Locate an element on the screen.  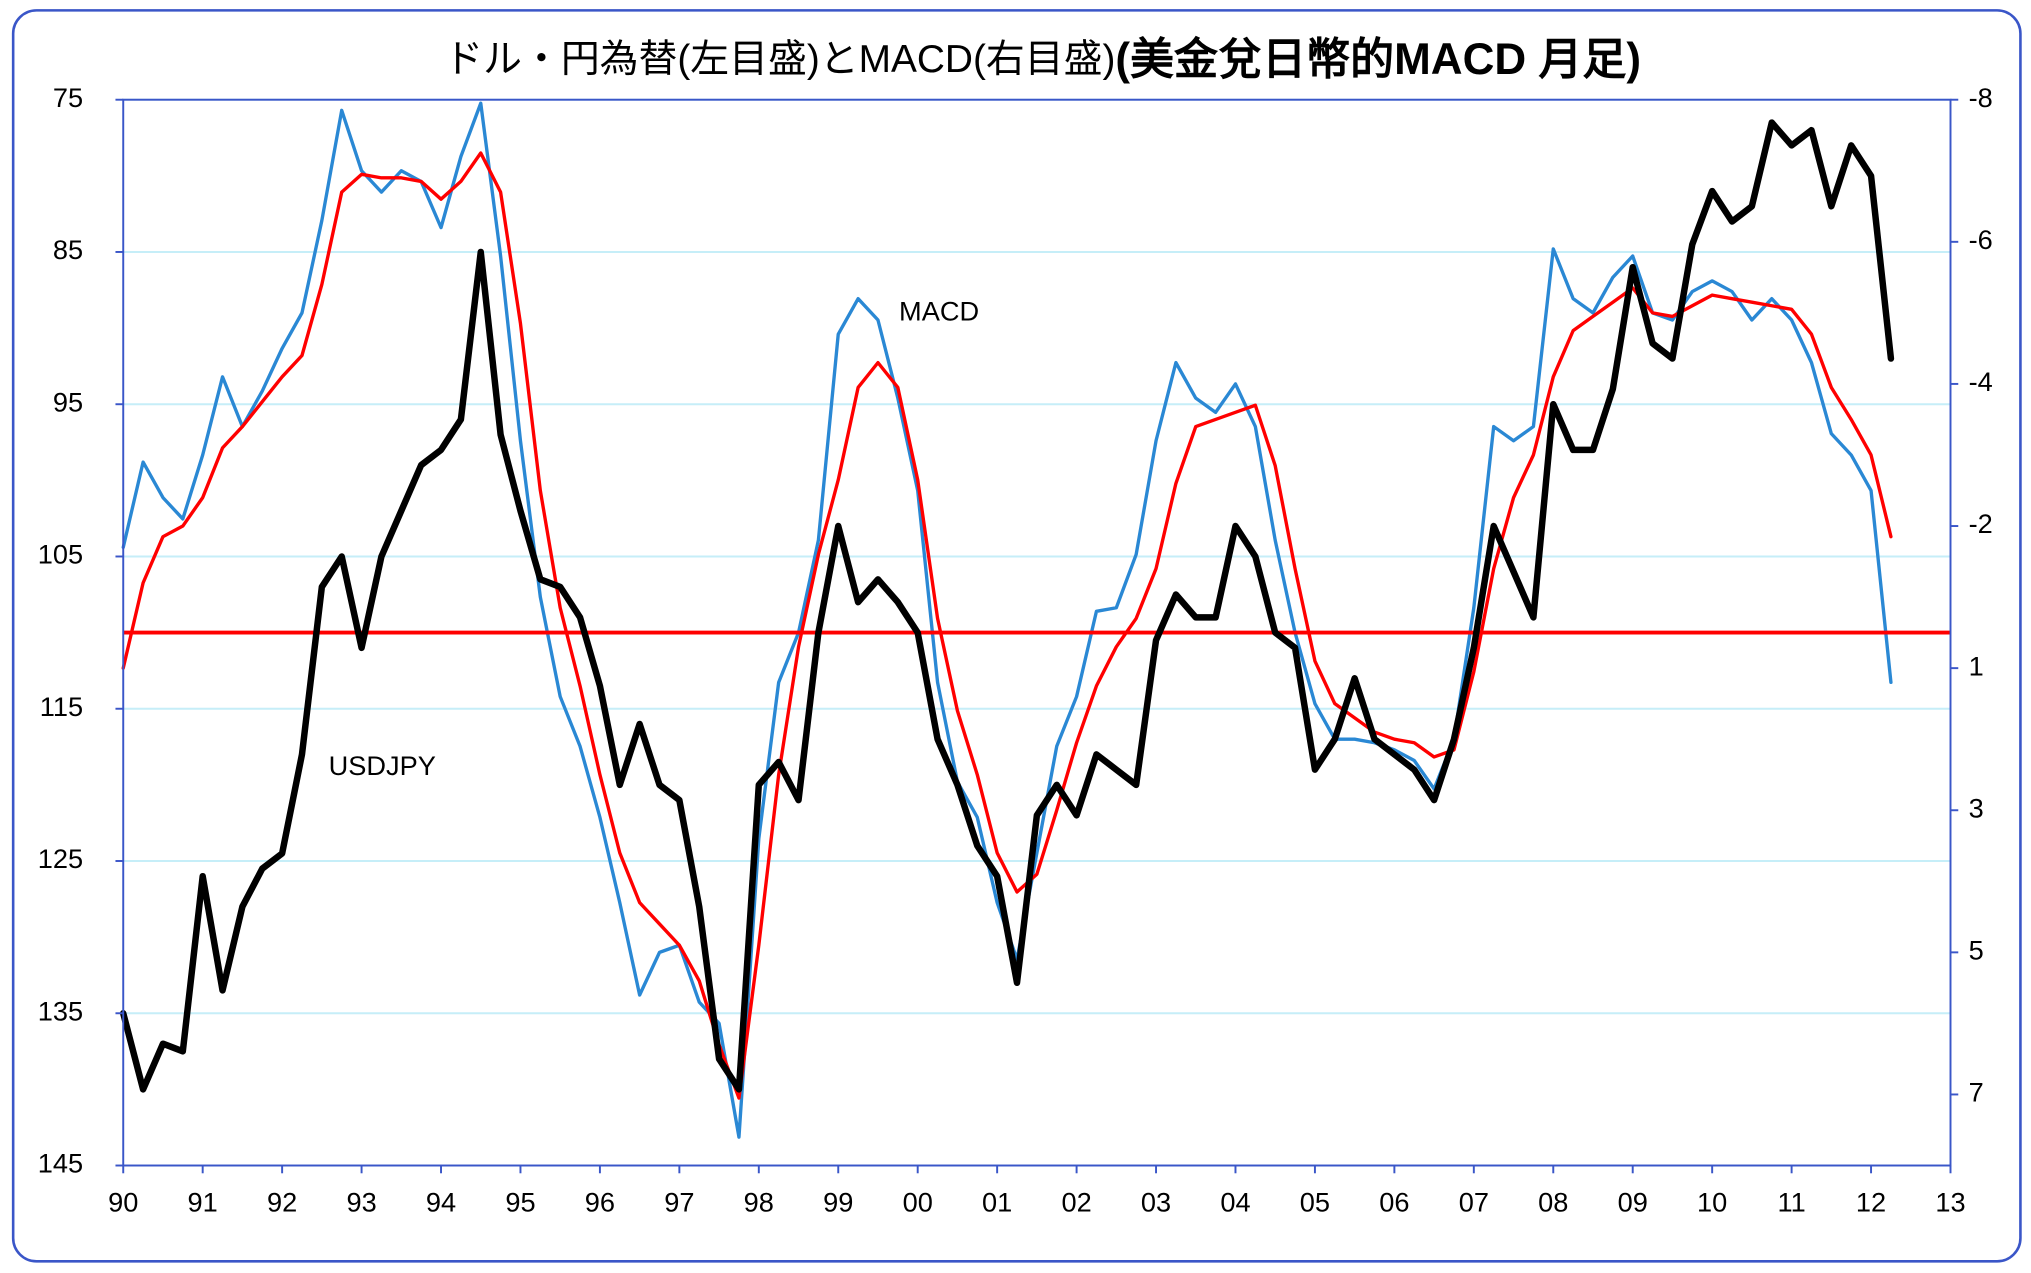
y2-tick-label: -2 is located at coordinates (1981, 523).